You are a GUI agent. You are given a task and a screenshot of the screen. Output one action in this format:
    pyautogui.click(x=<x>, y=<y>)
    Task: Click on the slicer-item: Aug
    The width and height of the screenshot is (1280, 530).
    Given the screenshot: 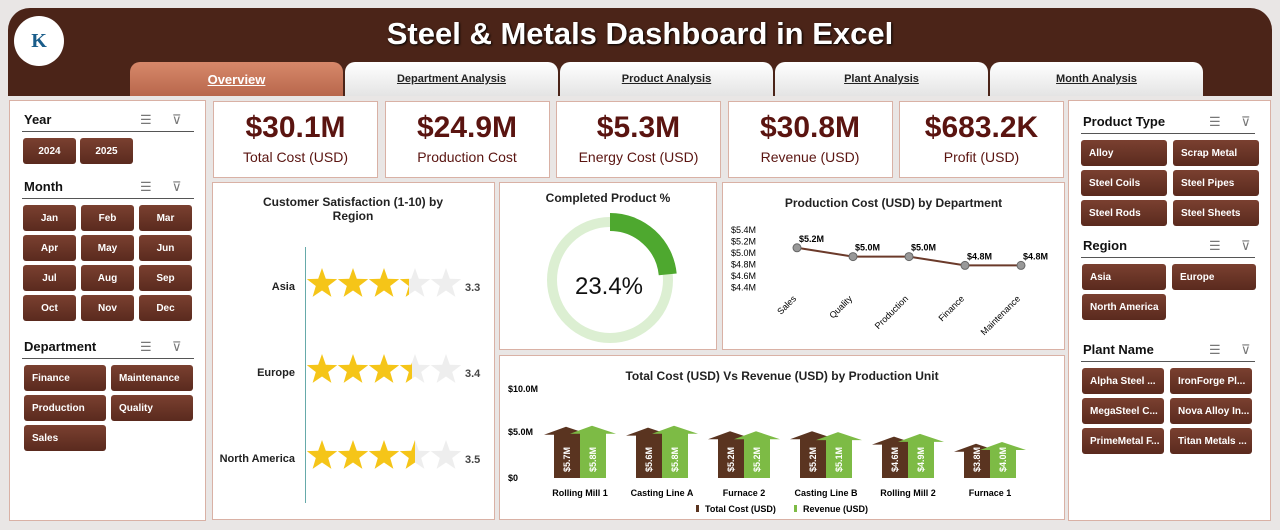 What is the action you would take?
    pyautogui.click(x=107, y=278)
    